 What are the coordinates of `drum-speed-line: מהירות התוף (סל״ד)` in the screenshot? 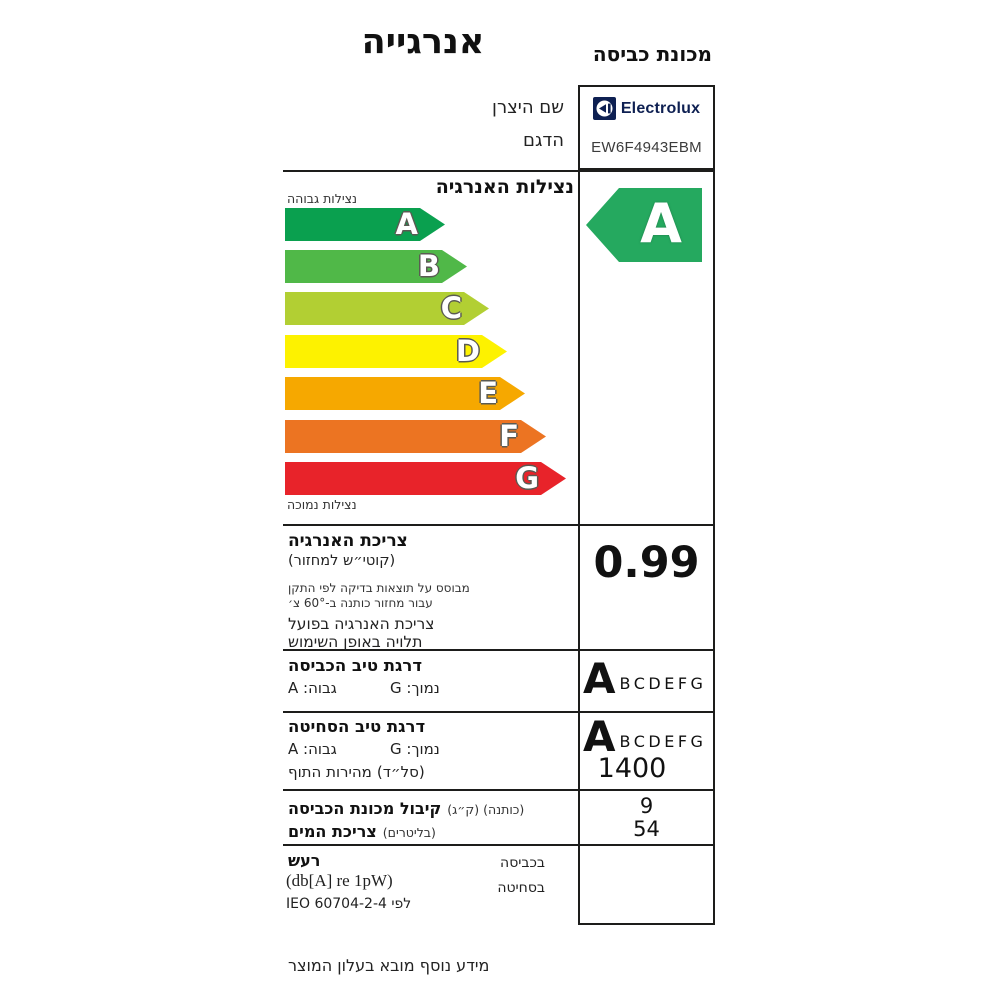 It's located at (356, 772).